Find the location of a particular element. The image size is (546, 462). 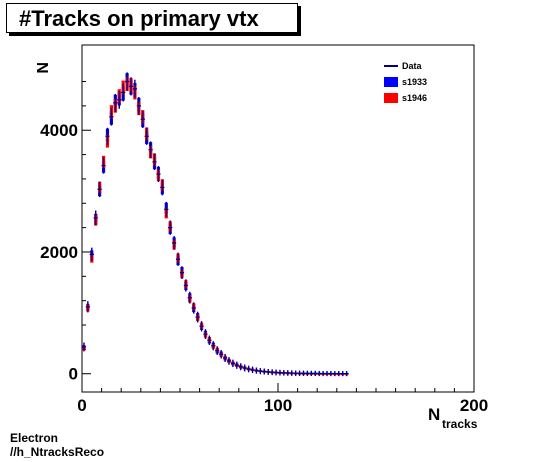

y-tick-label: 4000 is located at coordinates (59, 130).